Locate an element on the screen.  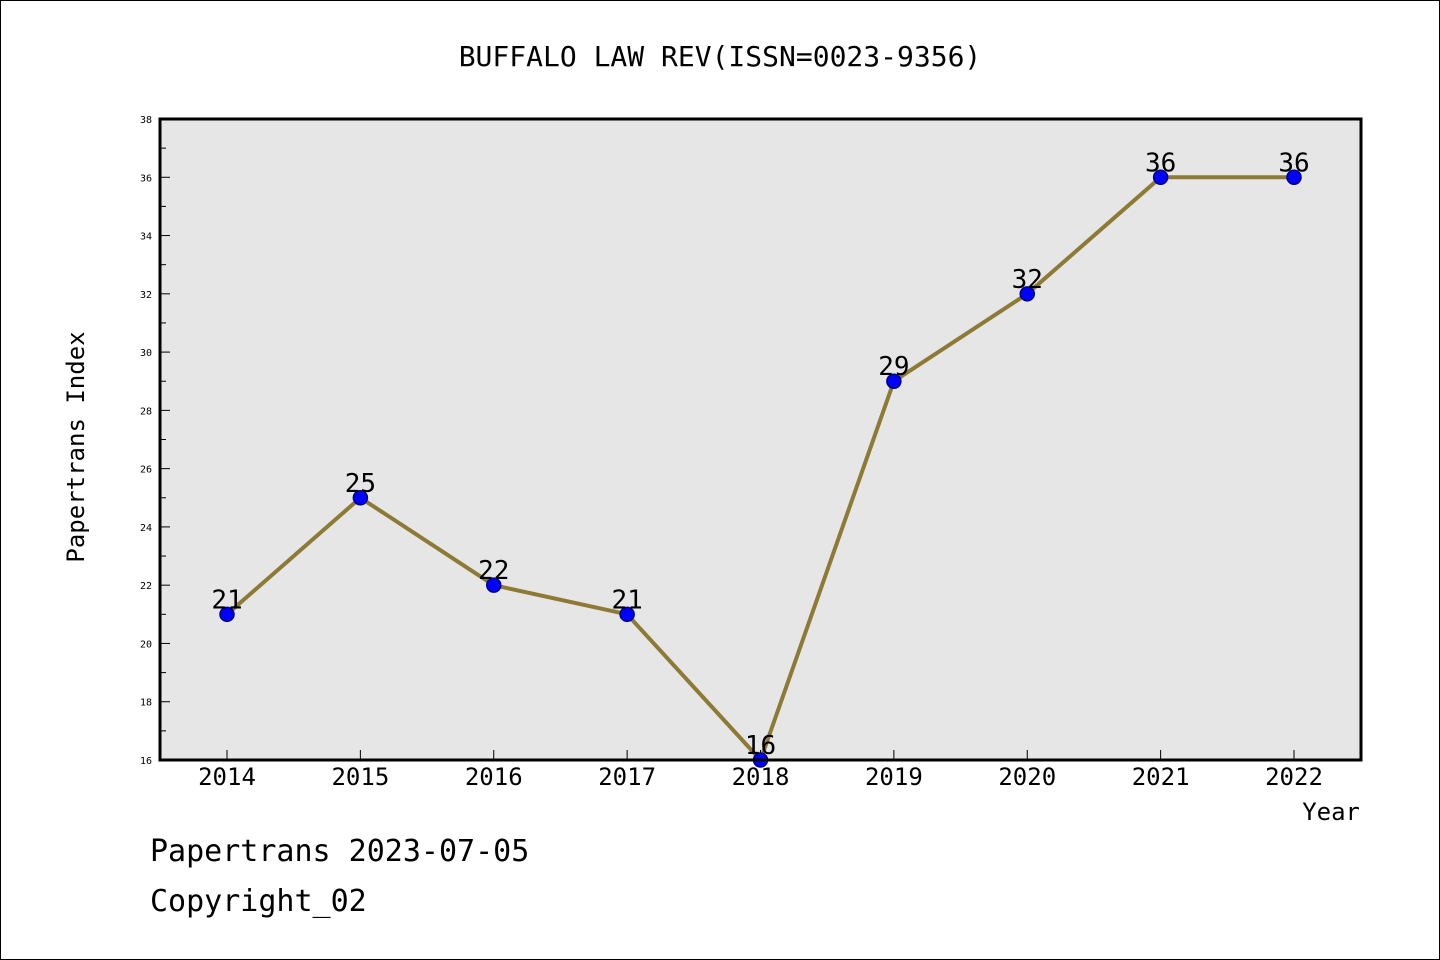
data-label: 25 is located at coordinates (360, 484).